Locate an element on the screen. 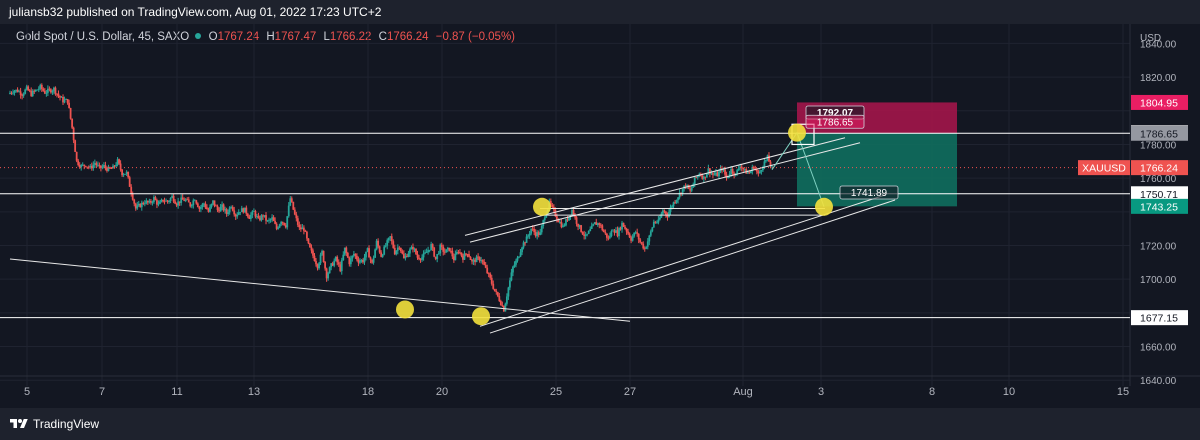 The image size is (1200, 440). y-tick-label-0: 1840.00 is located at coordinates (1158, 44).